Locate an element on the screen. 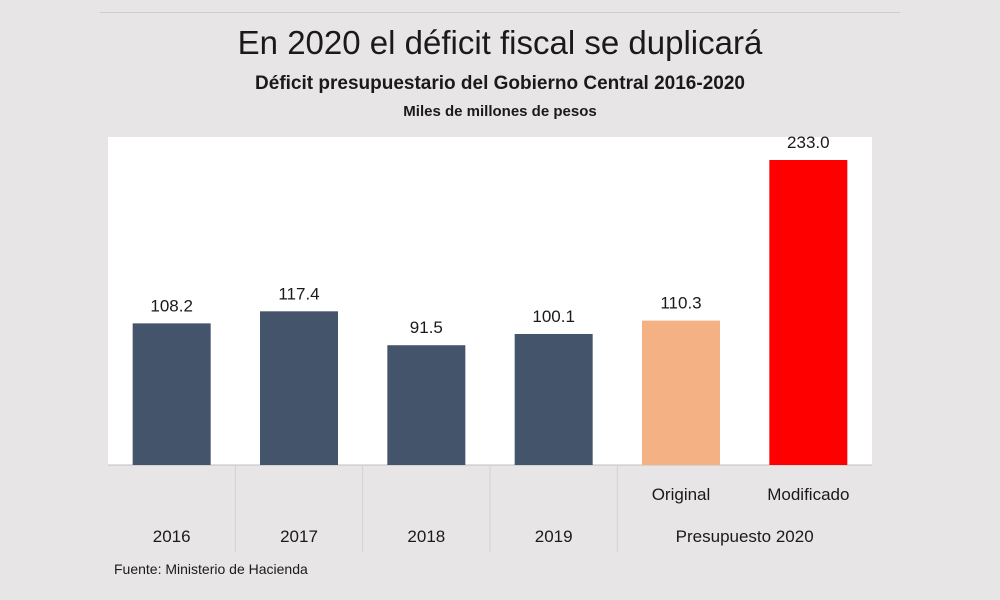 The height and width of the screenshot is (600, 1000). tick-label: 2018 is located at coordinates (426, 536).